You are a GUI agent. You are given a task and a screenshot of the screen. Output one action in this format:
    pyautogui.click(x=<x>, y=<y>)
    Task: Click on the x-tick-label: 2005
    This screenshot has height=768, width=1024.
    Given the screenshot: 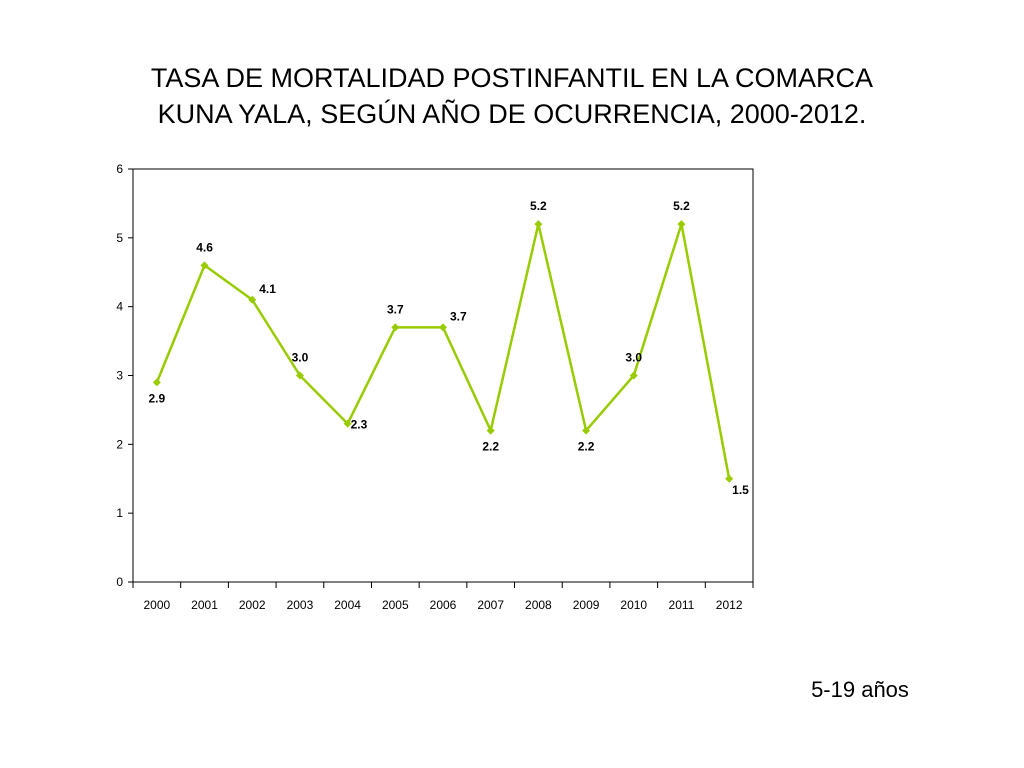 What is the action you would take?
    pyautogui.click(x=395, y=605)
    